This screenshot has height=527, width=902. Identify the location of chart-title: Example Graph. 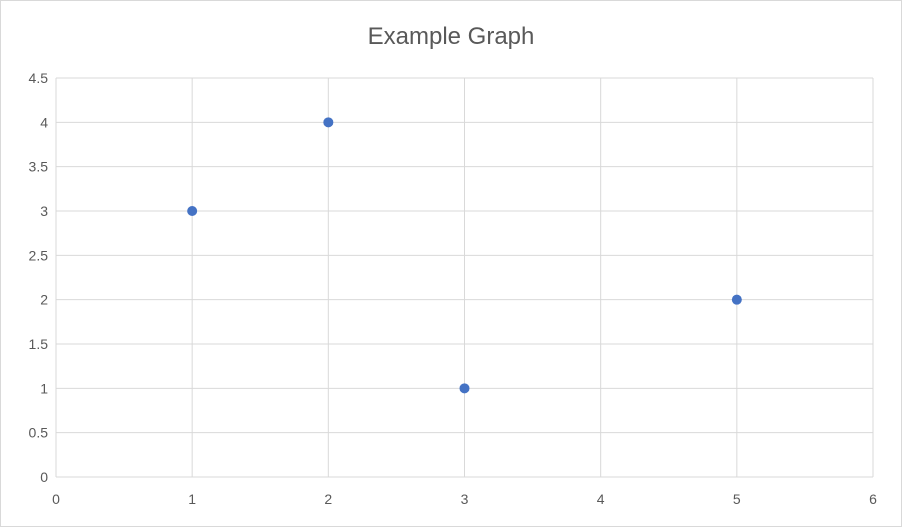
(451, 36).